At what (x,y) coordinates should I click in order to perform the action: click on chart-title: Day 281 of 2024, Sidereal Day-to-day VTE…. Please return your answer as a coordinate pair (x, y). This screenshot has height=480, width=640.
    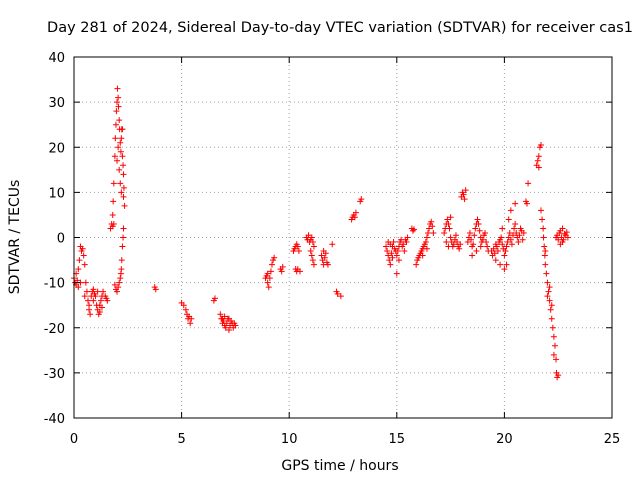
    Looking at the image, I should click on (340, 28).